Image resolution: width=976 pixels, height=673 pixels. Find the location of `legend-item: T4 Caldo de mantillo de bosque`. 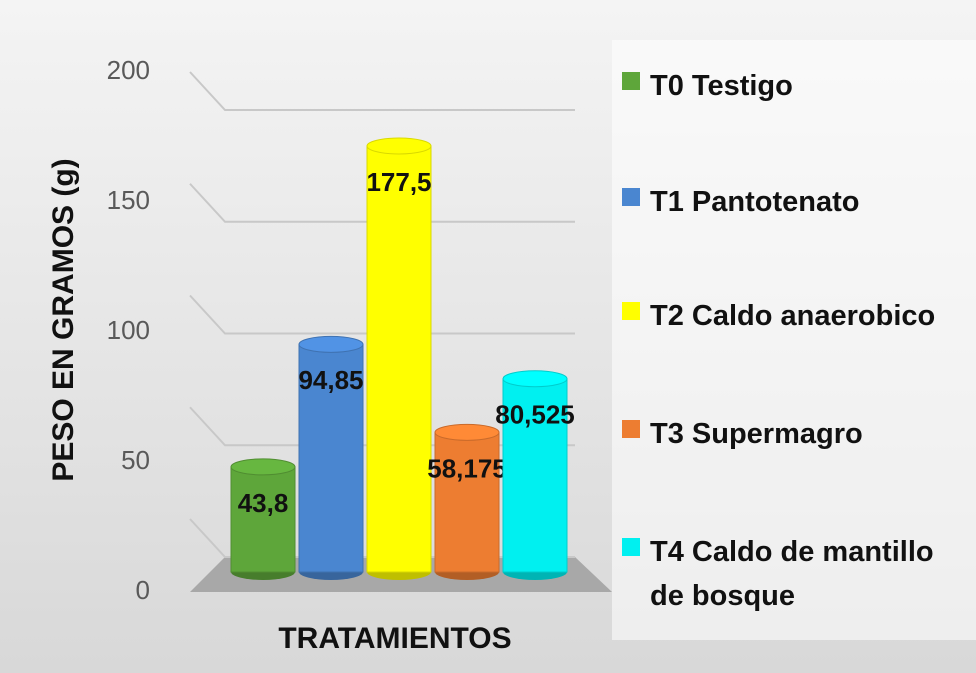

legend-item: T4 Caldo de mantillo de bosque is located at coordinates (791, 574).